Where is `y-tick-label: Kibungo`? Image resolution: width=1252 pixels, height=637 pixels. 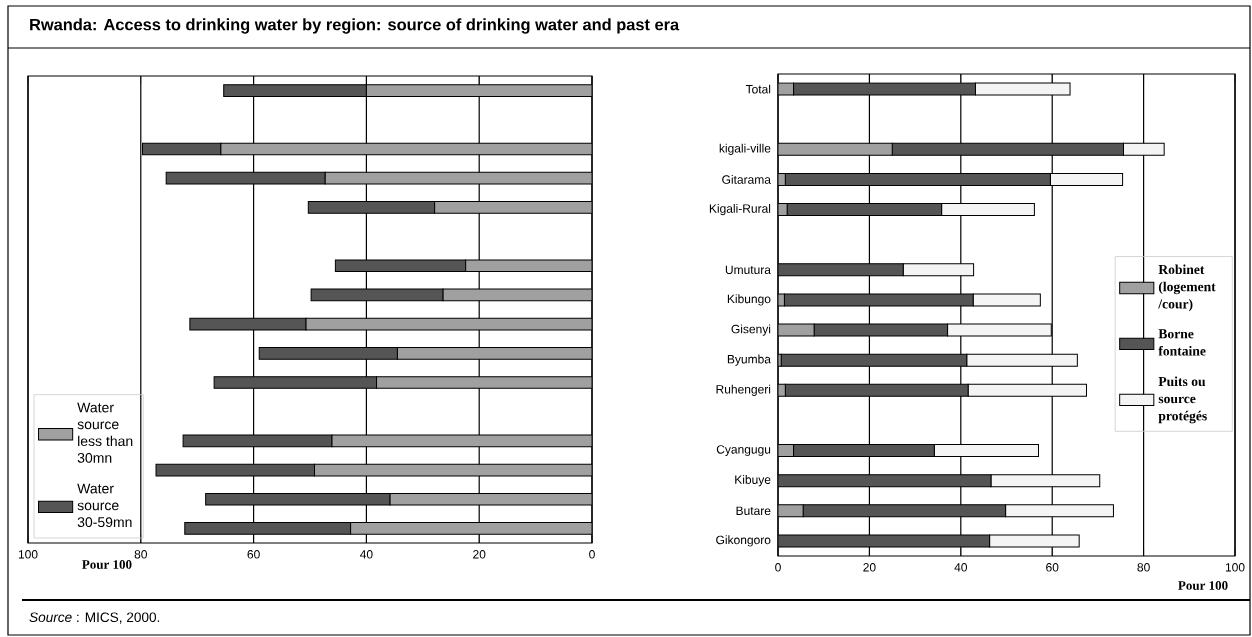
y-tick-label: Kibungo is located at coordinates (749, 300).